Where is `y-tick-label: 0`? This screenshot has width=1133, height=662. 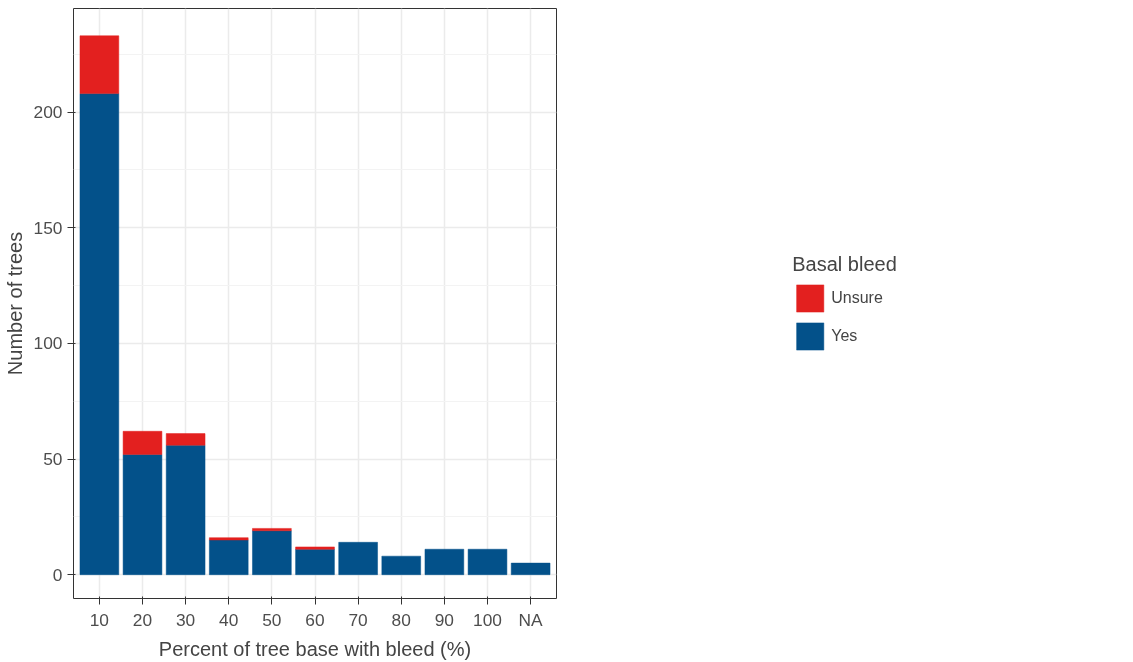
y-tick-label: 0 is located at coordinates (57, 574).